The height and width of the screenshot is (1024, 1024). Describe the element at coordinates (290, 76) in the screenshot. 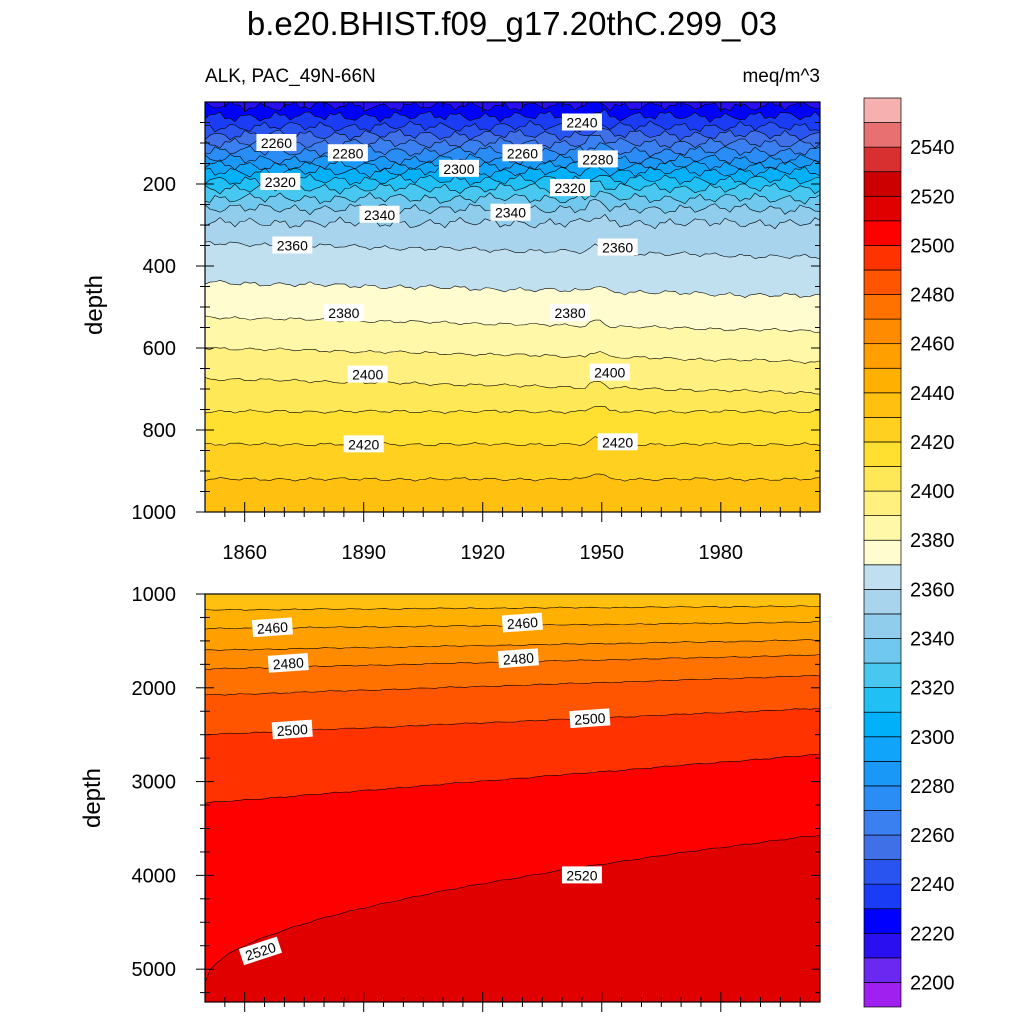

I see `left-subtitle: ALK, PAC_49N-66N` at that location.